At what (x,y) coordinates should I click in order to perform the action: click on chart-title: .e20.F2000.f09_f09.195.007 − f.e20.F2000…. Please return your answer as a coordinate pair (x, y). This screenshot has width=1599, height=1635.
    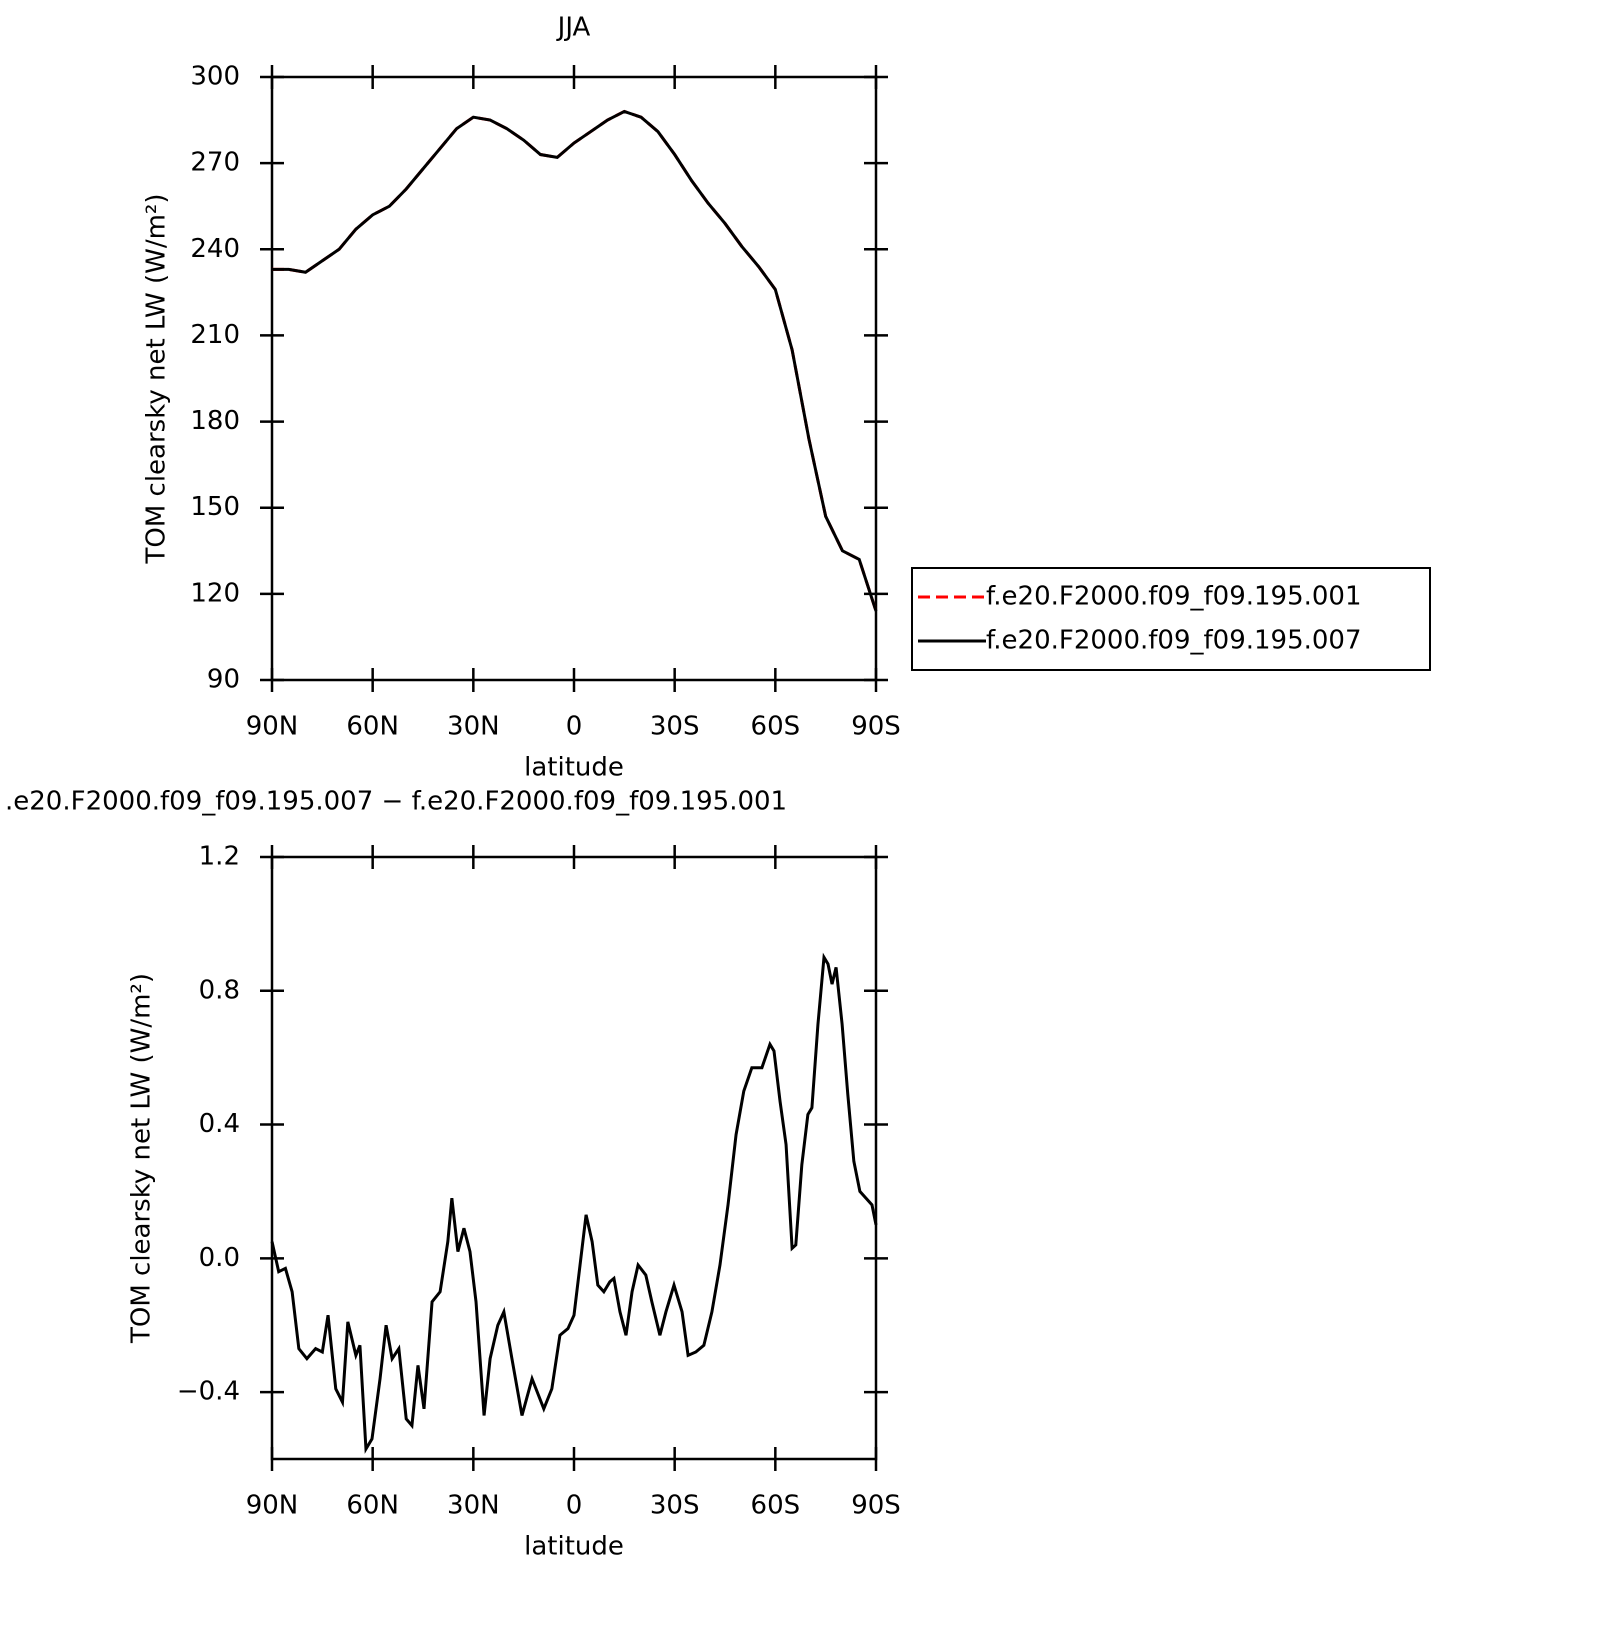
    Looking at the image, I should click on (396, 802).